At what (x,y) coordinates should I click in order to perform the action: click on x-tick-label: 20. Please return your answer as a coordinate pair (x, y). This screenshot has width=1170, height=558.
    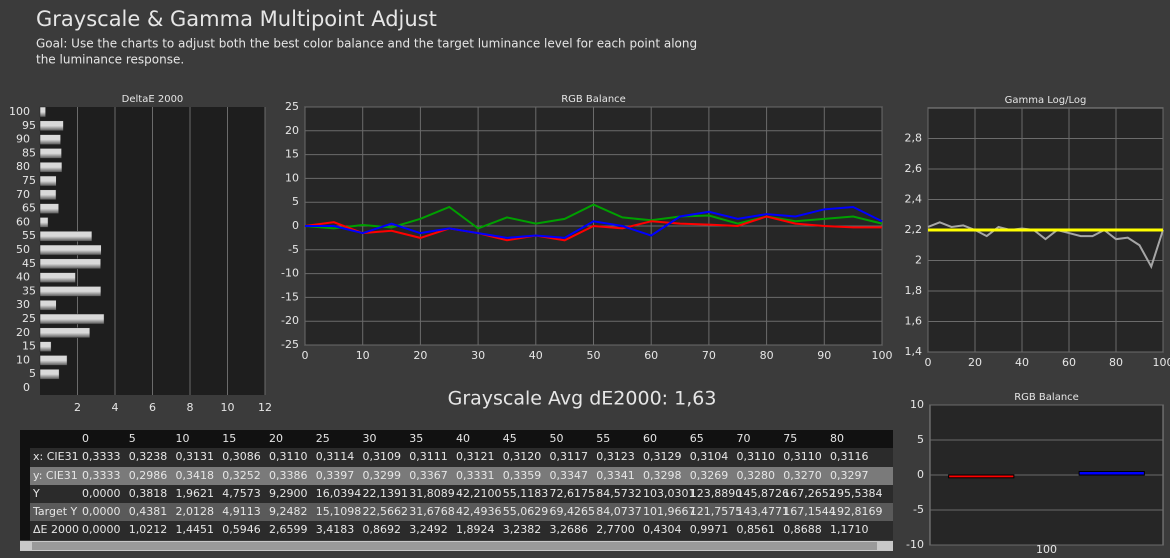
    Looking at the image, I should click on (420, 355).